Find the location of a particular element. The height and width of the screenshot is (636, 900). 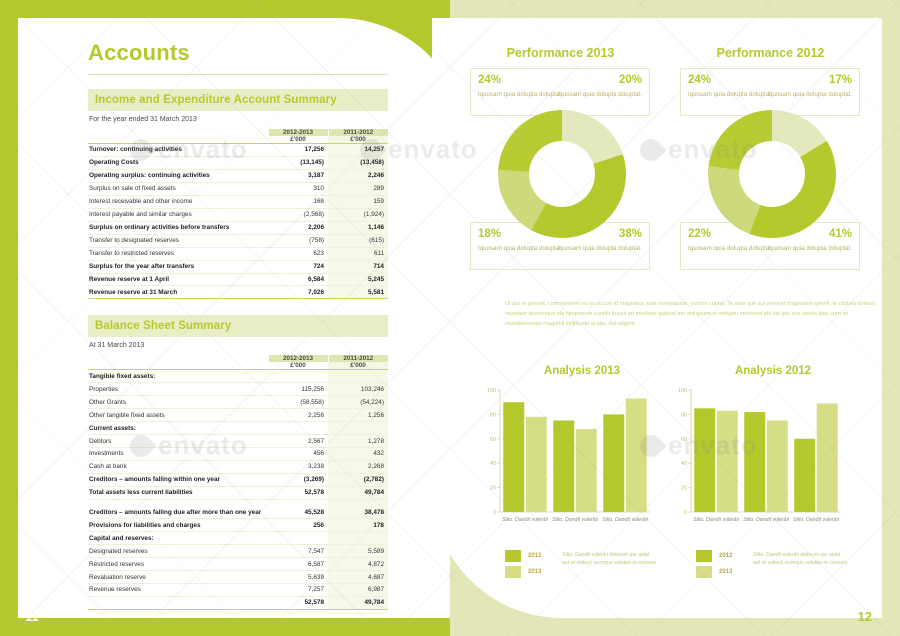

row-value-2012-2013: 6,587 is located at coordinates (298, 564).